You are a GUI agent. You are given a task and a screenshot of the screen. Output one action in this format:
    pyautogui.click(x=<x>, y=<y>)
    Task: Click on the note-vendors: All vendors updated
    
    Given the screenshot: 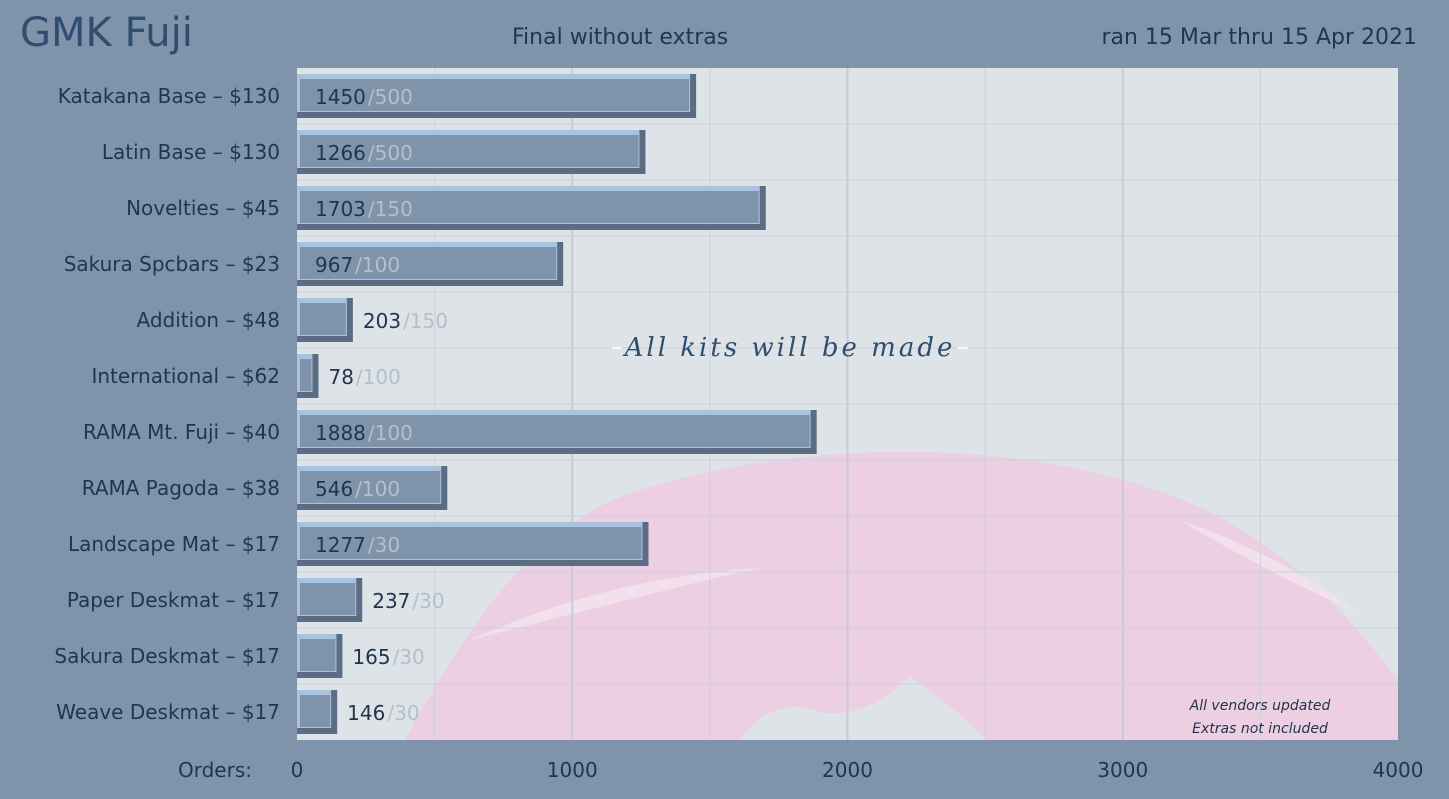 What is the action you would take?
    pyautogui.click(x=1260, y=706)
    